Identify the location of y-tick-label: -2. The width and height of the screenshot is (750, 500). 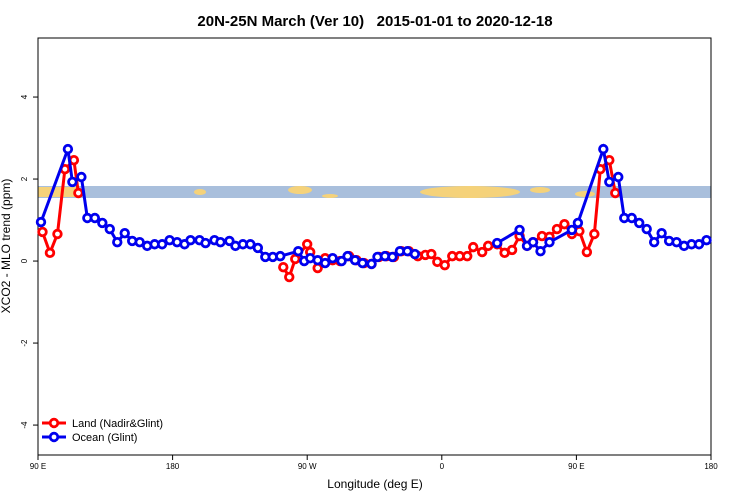
(24, 343).